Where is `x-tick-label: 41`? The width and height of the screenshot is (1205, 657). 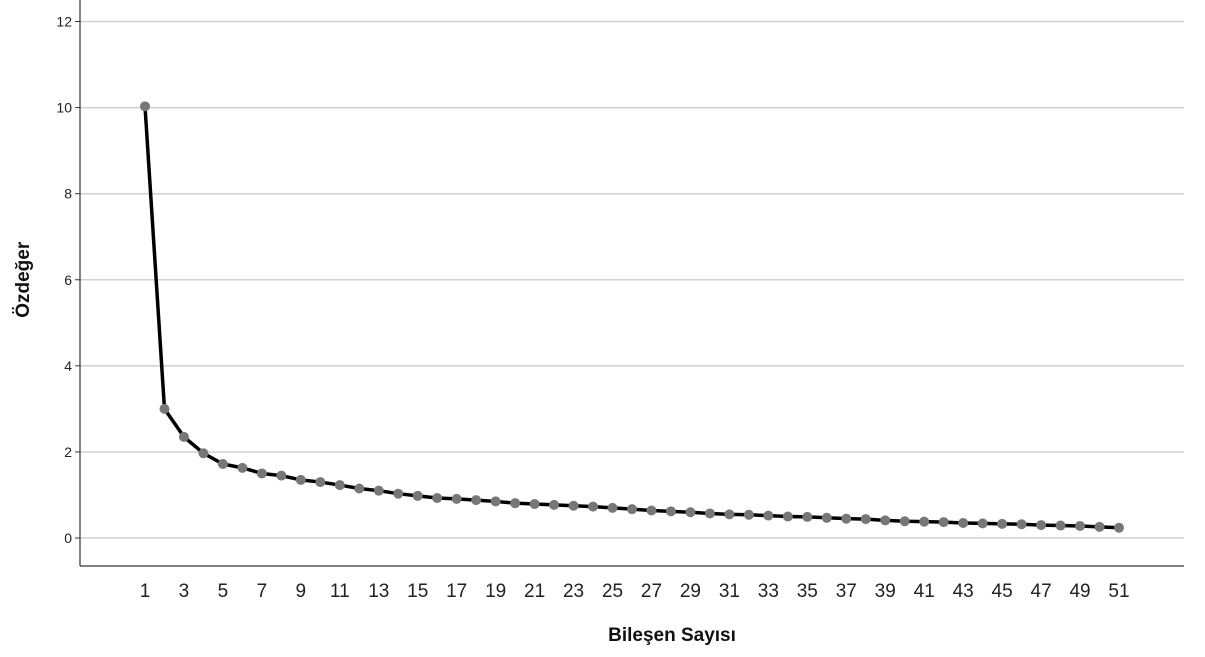 x-tick-label: 41 is located at coordinates (924, 591).